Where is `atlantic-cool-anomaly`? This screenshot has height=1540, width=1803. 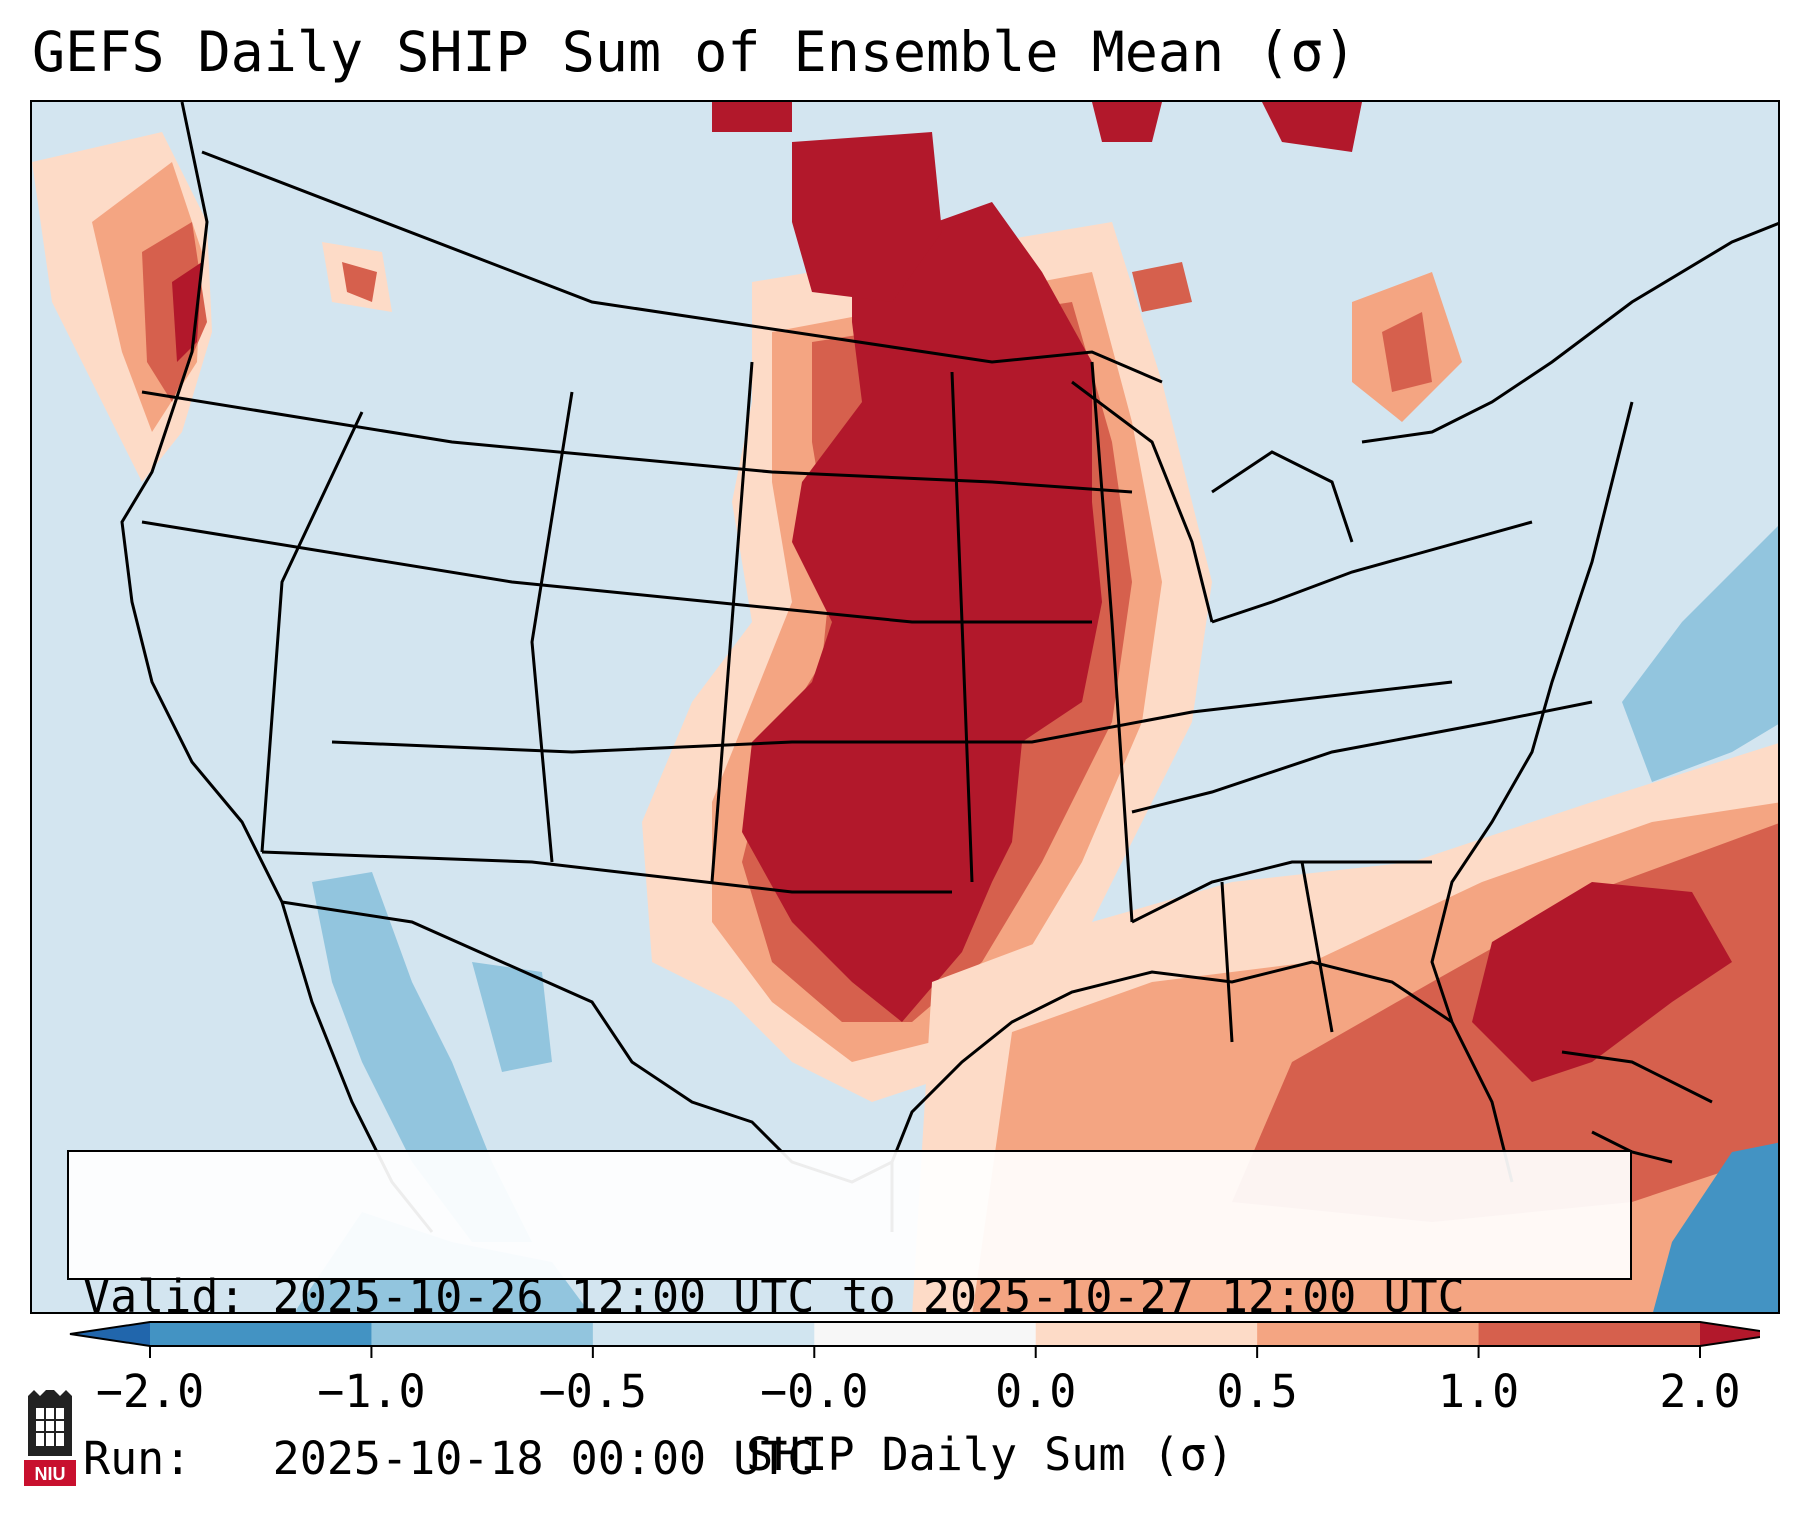 atlantic-cool-anomaly is located at coordinates (1700, 919).